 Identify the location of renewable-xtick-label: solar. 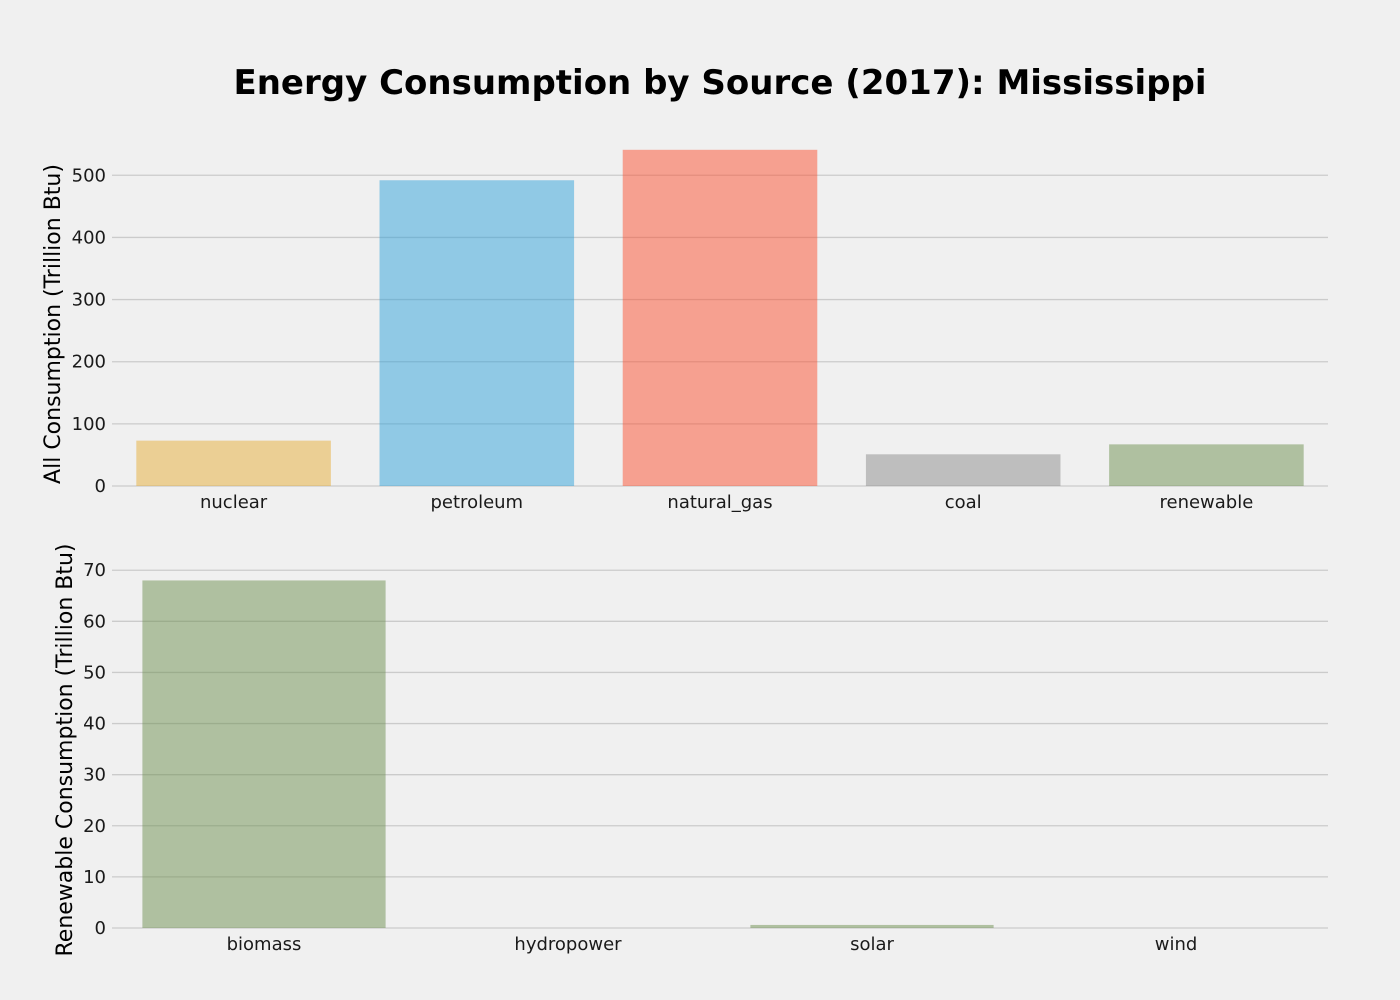
(872, 944).